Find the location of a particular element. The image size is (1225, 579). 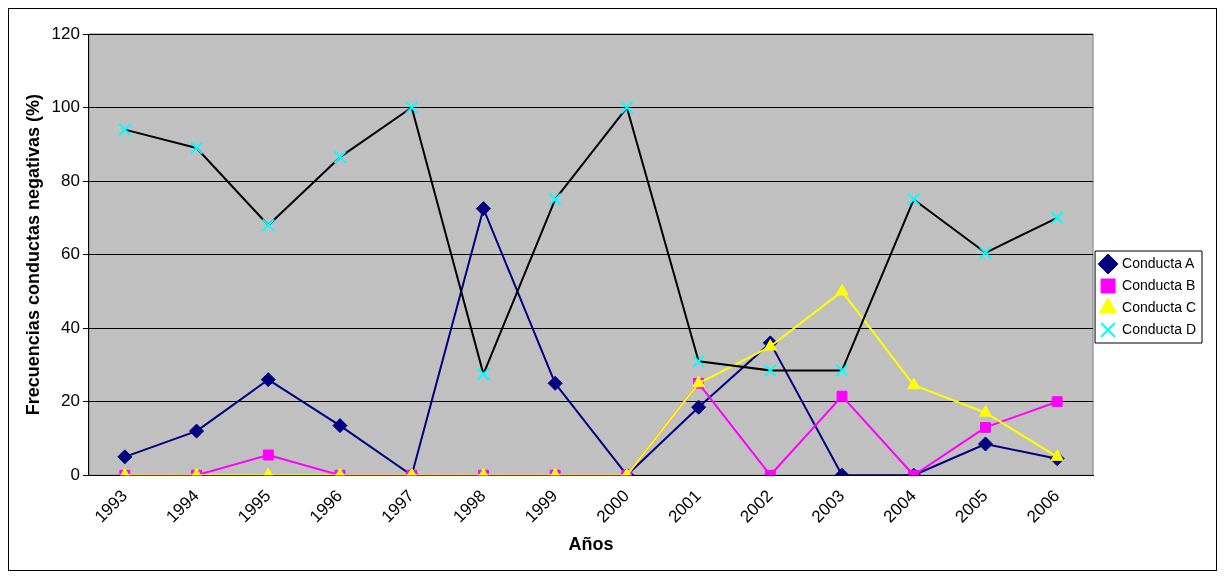

y-tick-label: 40 is located at coordinates (70, 327).